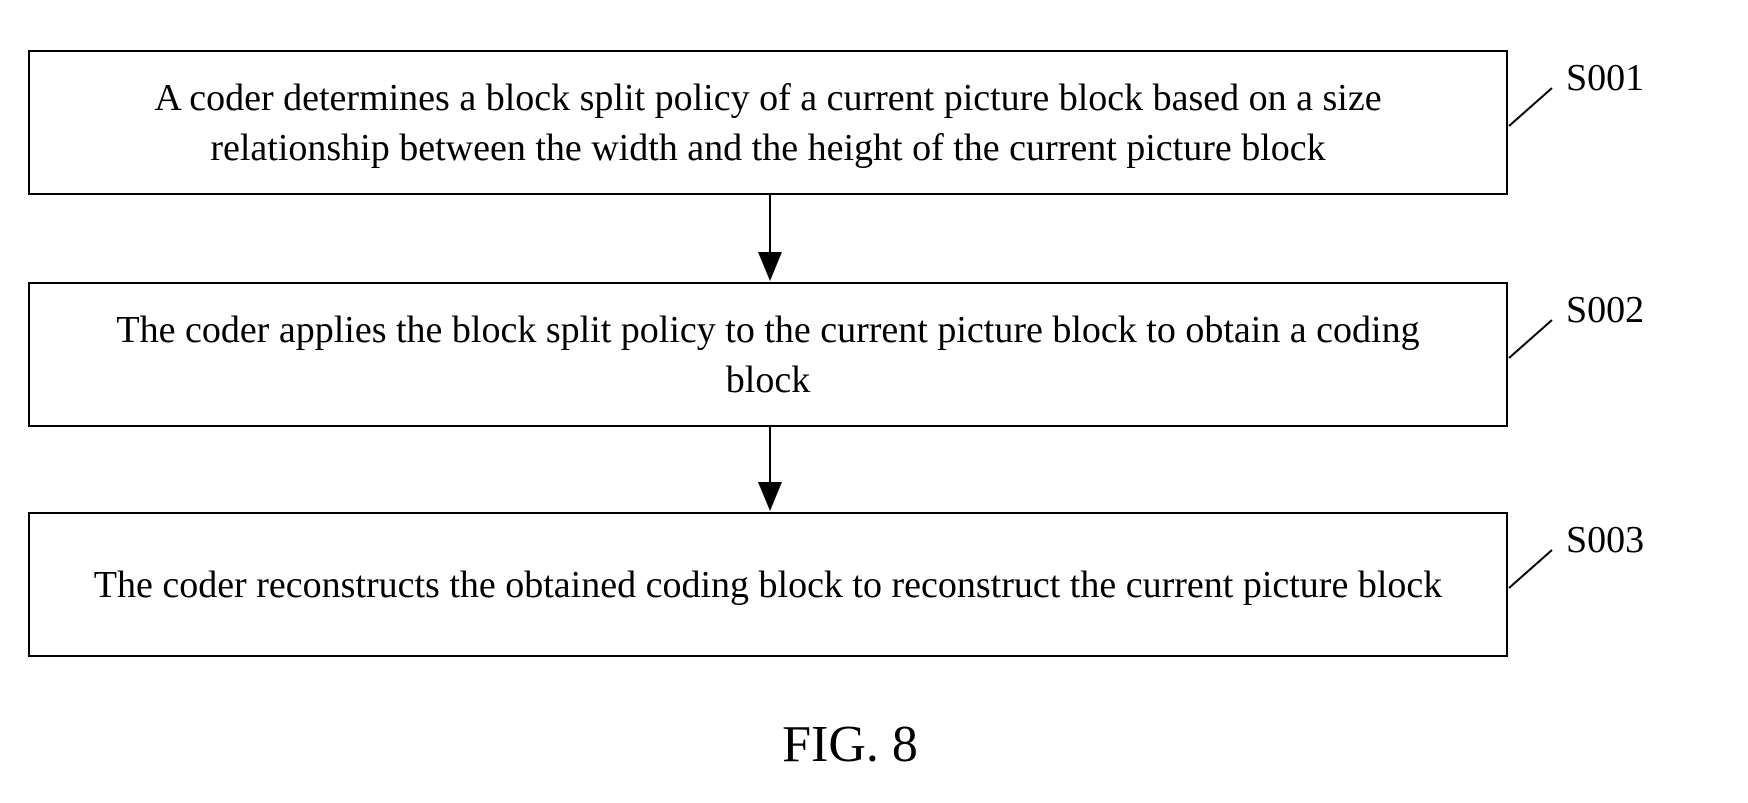 This screenshot has height=803, width=1748. What do you see at coordinates (770, 238) in the screenshot?
I see `arrow-s001-to-s002` at bounding box center [770, 238].